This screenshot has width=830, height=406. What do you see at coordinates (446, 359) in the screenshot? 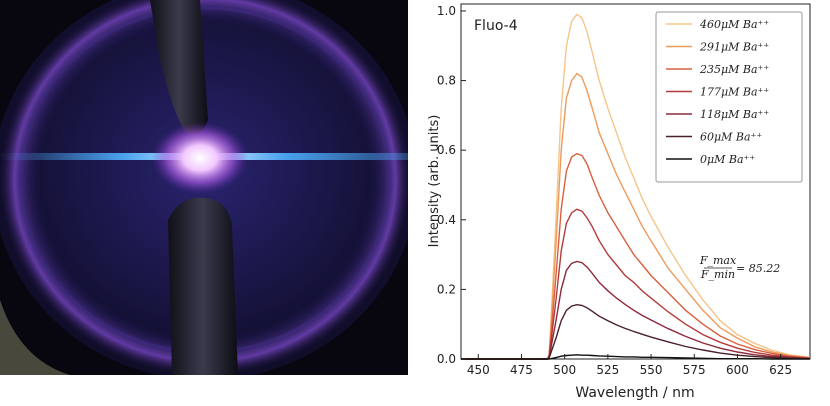
I see `y-tick-label-0: 0.0` at bounding box center [446, 359].